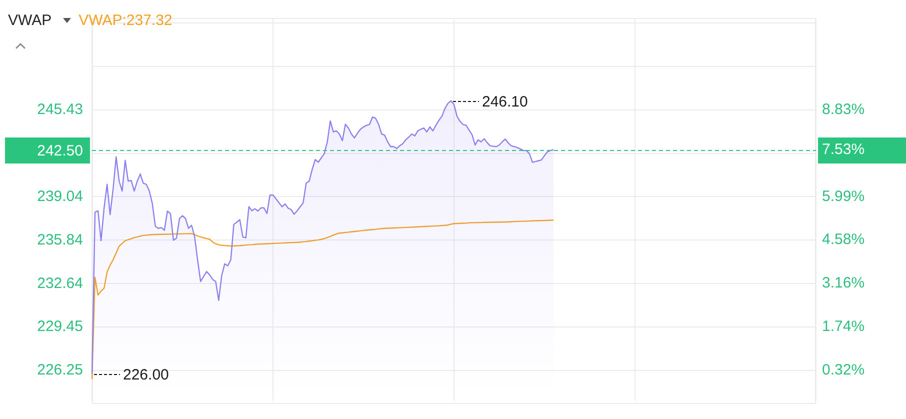 The width and height of the screenshot is (906, 419). Describe the element at coordinates (60, 196) in the screenshot. I see `y-tick-label: 239.04` at that location.